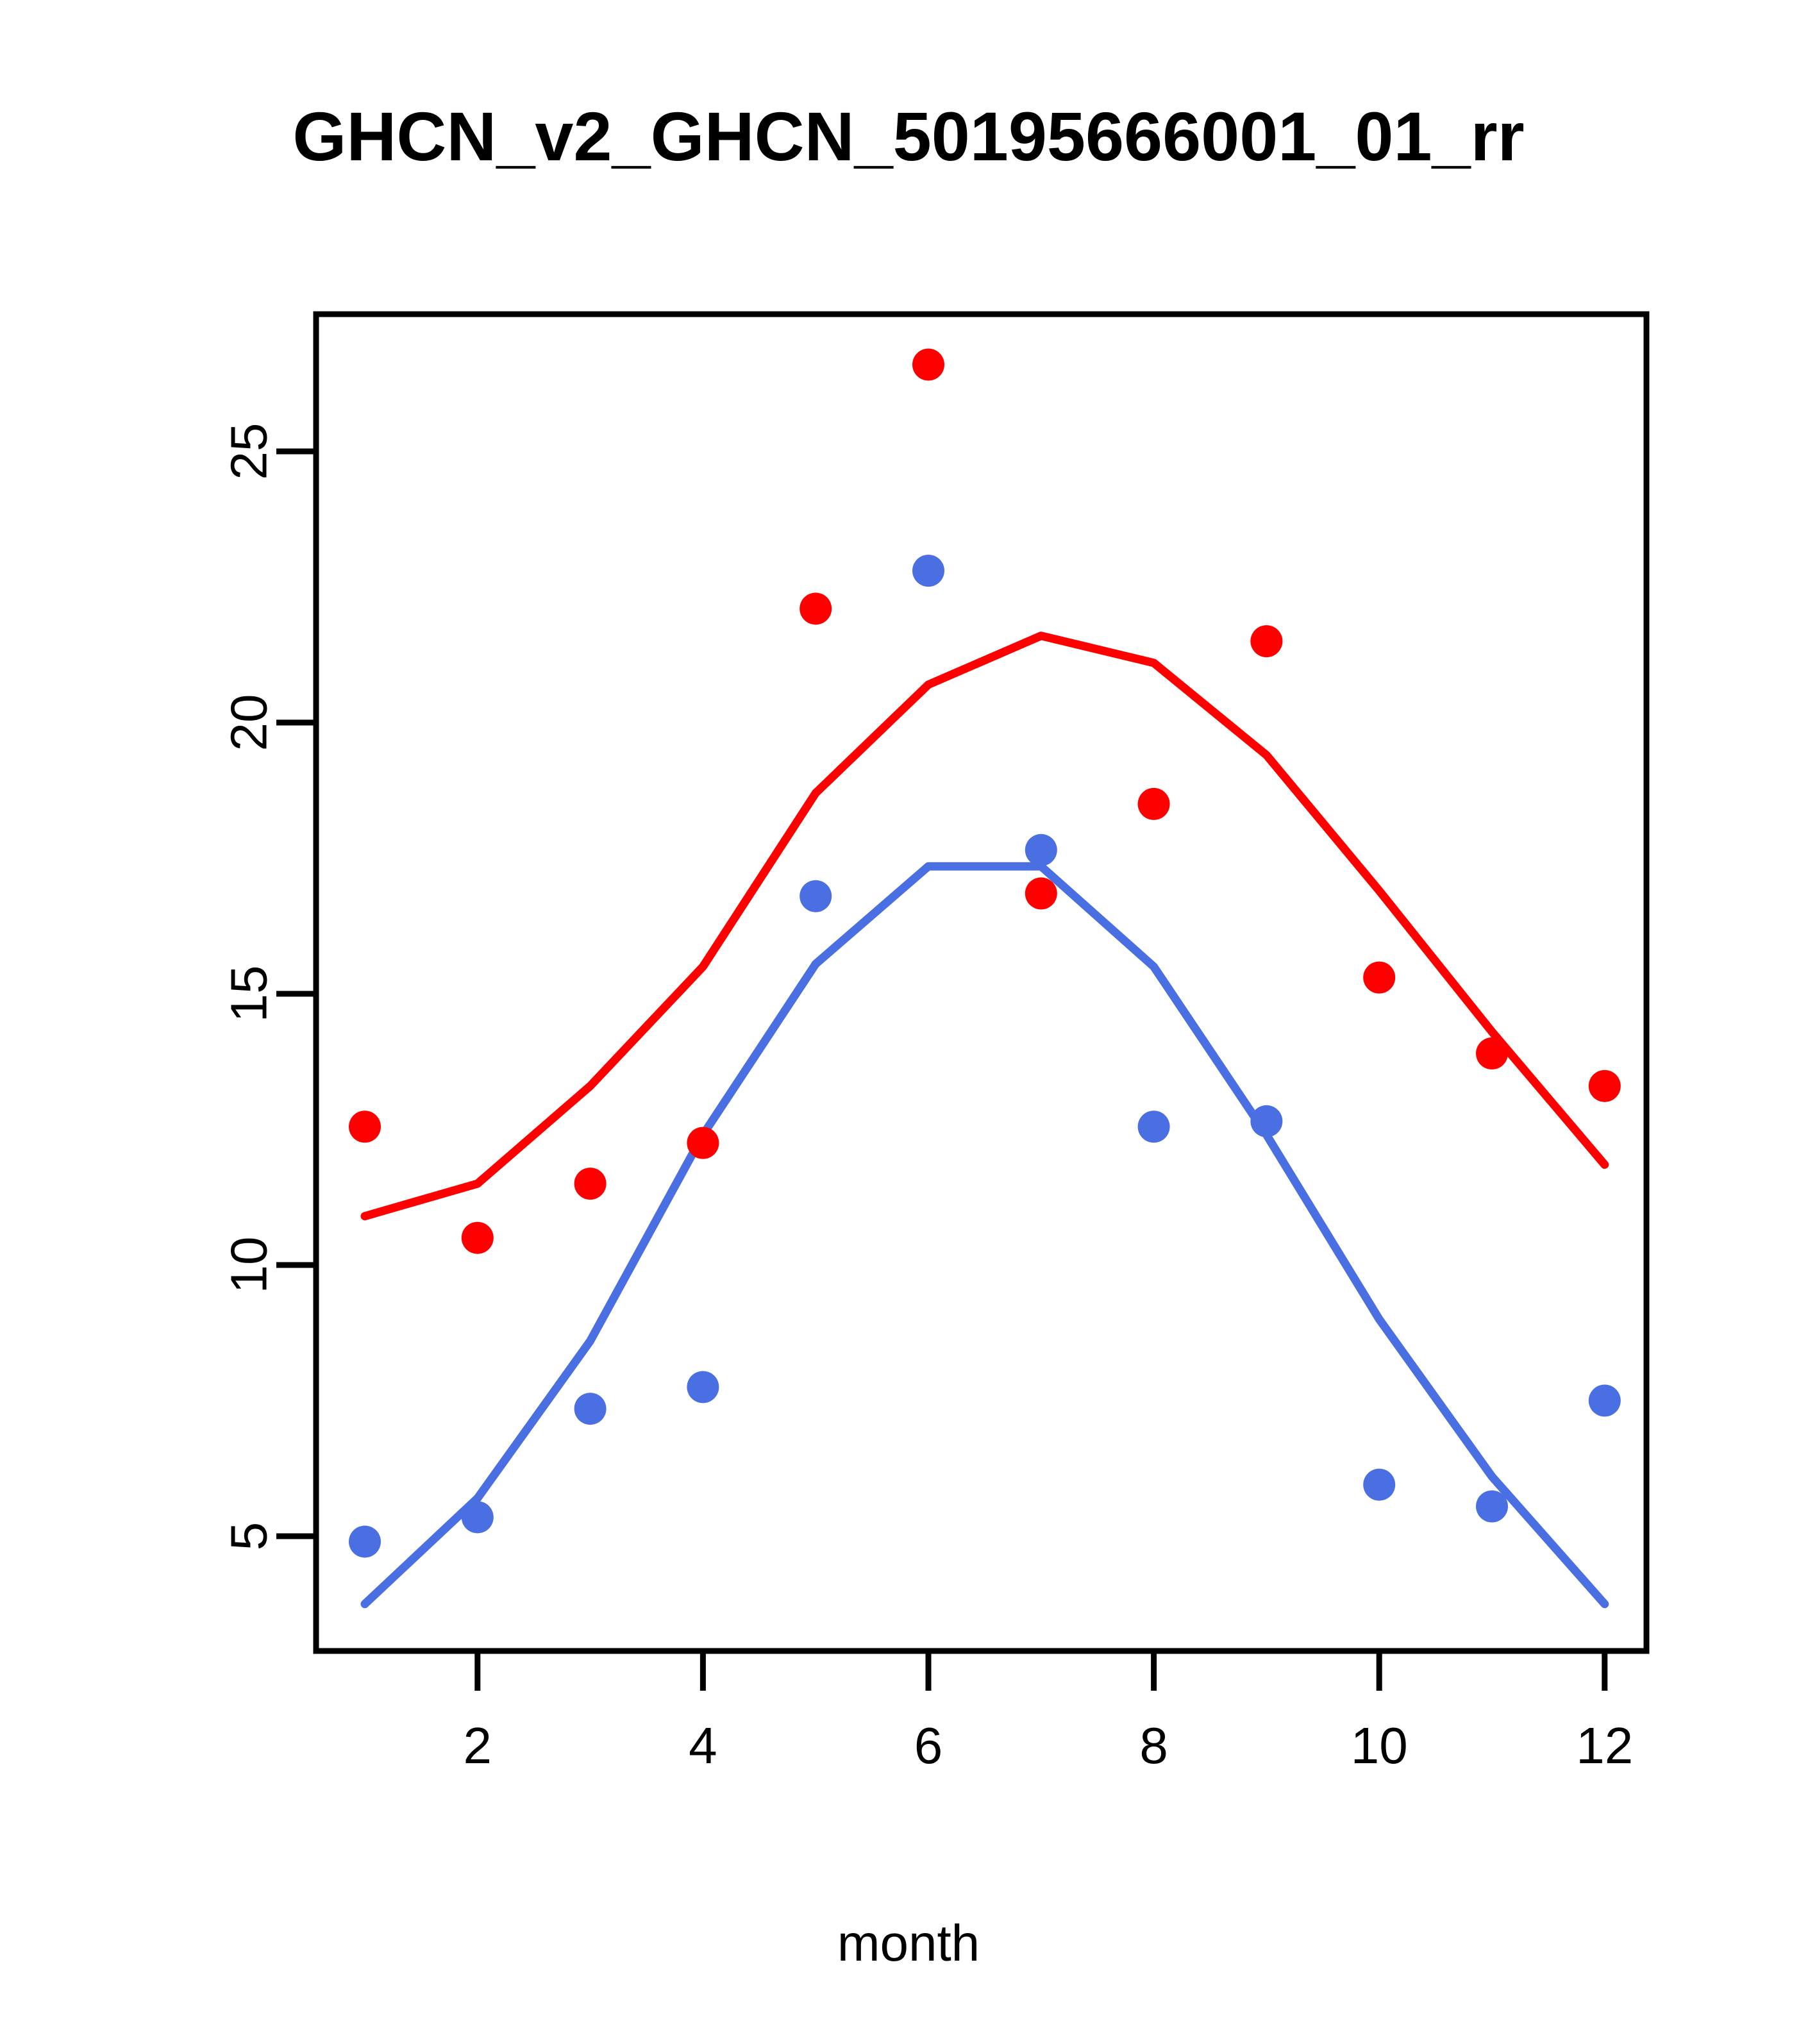 The image size is (1817, 2044). I want to click on y-axis-tick-label: 5, so click(250, 1536).